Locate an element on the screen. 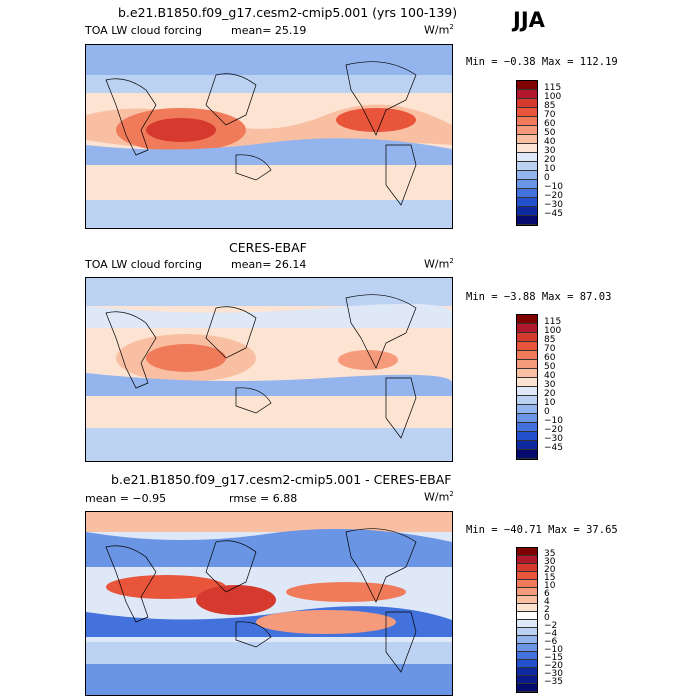 This screenshot has width=700, height=700. colorbar-tick-label: −6 is located at coordinates (551, 642).